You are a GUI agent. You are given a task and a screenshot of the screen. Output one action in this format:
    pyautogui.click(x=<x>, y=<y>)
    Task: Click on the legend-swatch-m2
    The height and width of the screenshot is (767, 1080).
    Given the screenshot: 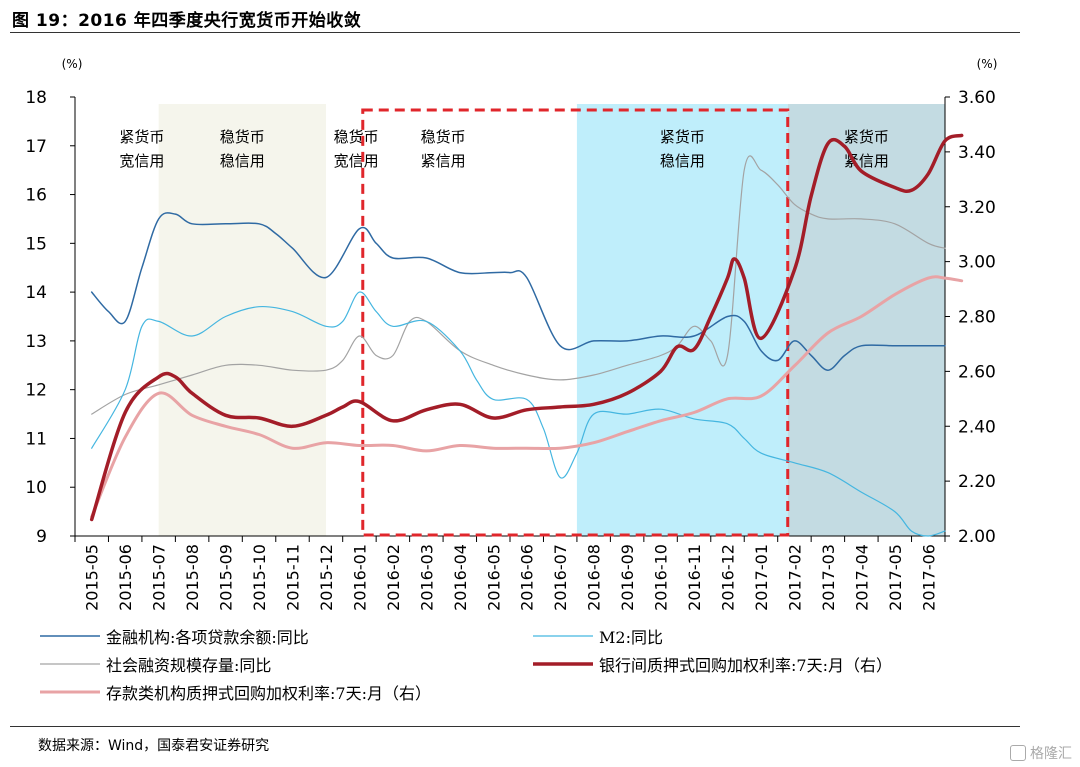 What is the action you would take?
    pyautogui.click(x=563, y=636)
    